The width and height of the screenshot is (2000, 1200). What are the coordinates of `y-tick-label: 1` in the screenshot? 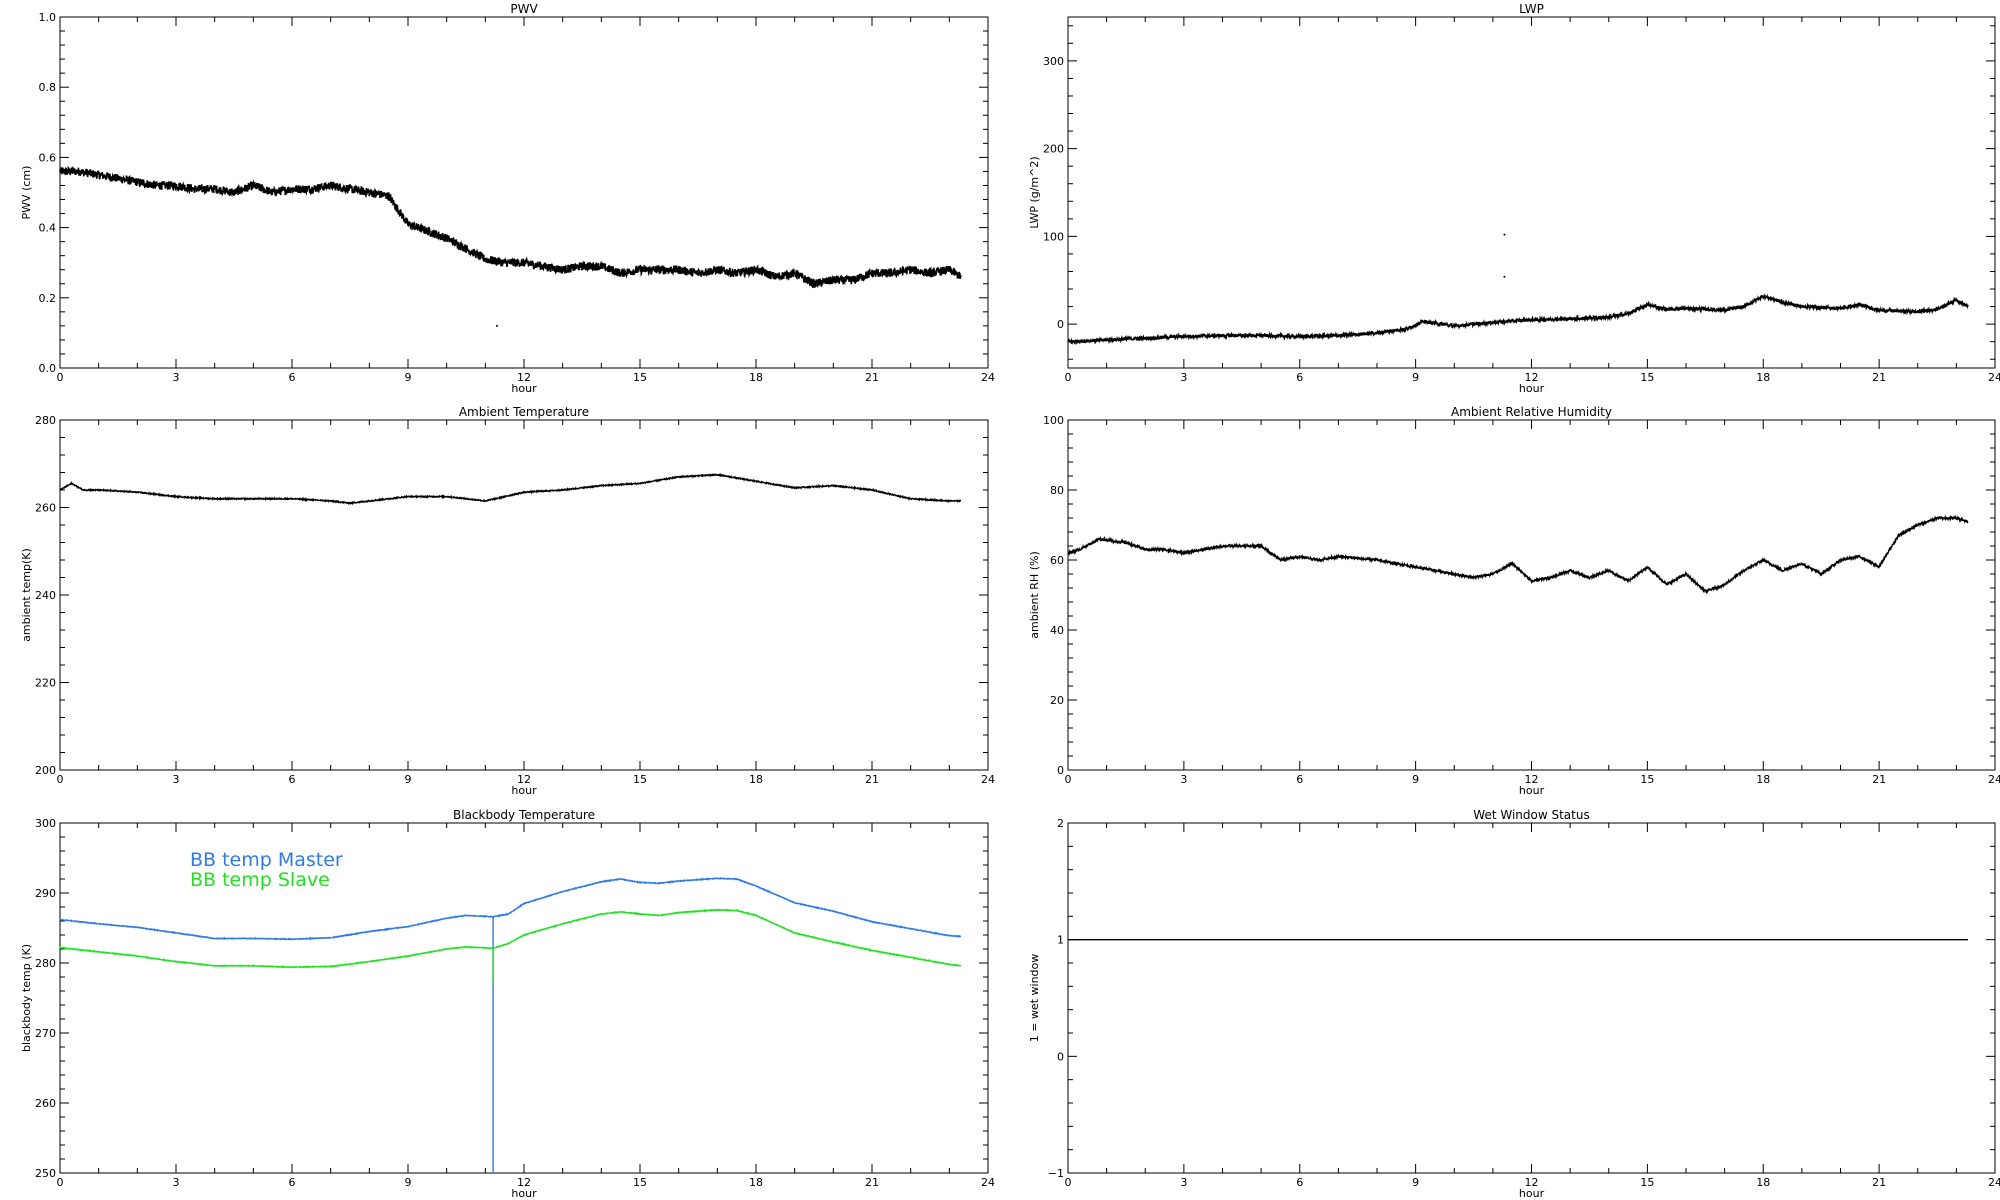 It's located at (1060, 940).